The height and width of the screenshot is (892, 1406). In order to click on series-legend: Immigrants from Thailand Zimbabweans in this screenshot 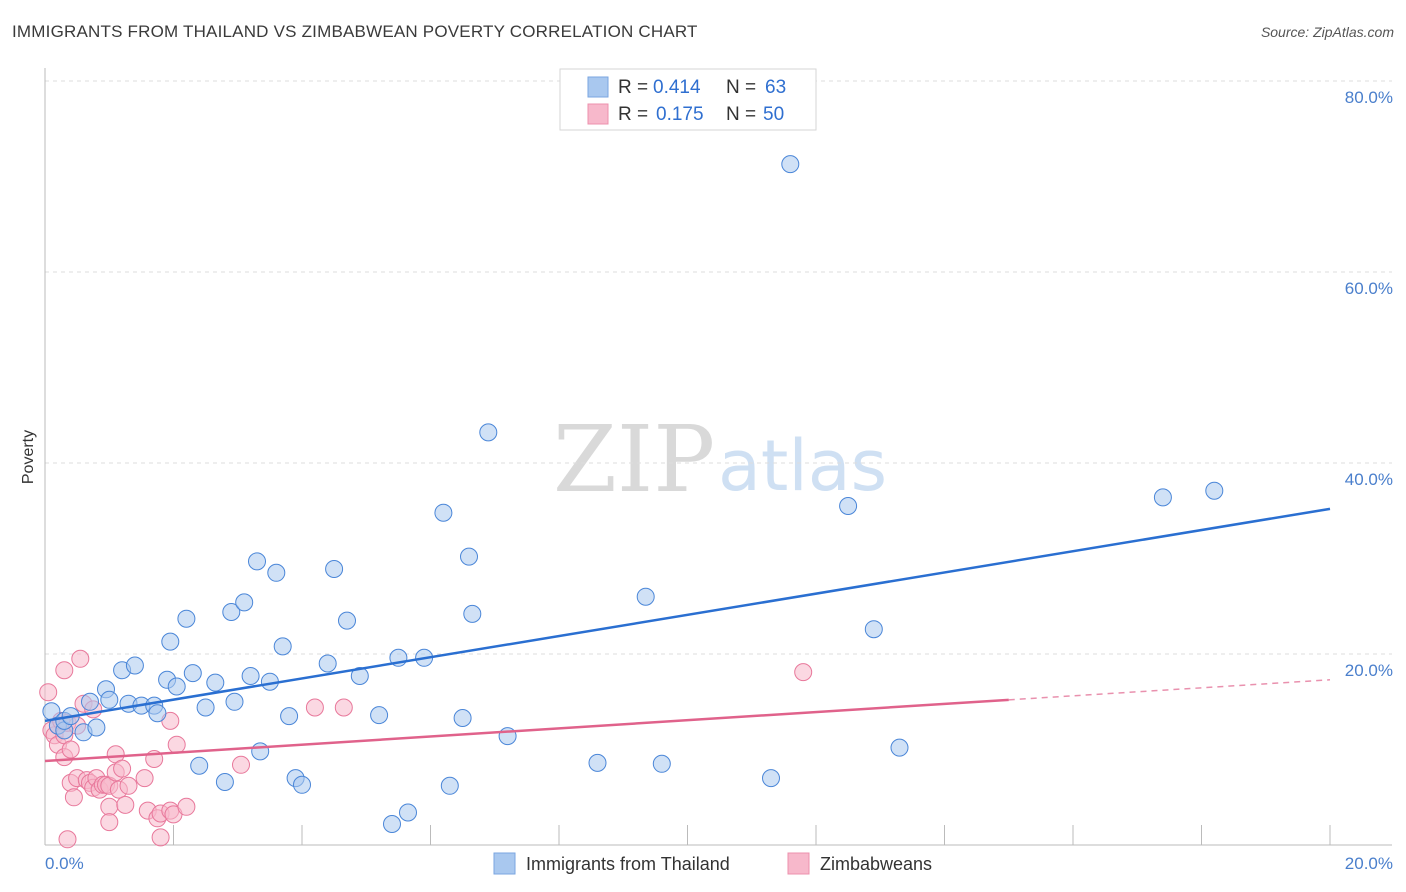, I will do `click(712, 863)`.